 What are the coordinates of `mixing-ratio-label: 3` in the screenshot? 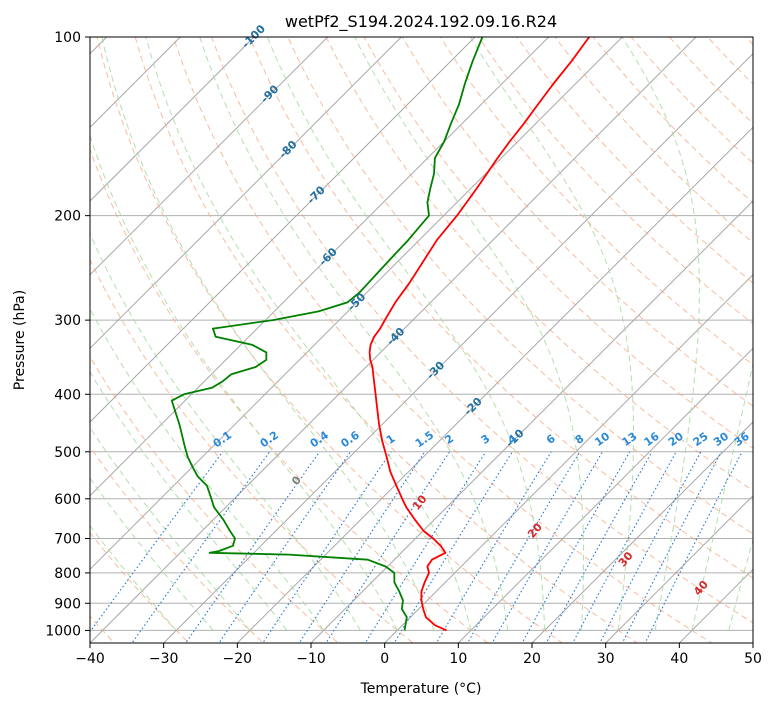 It's located at (486, 439).